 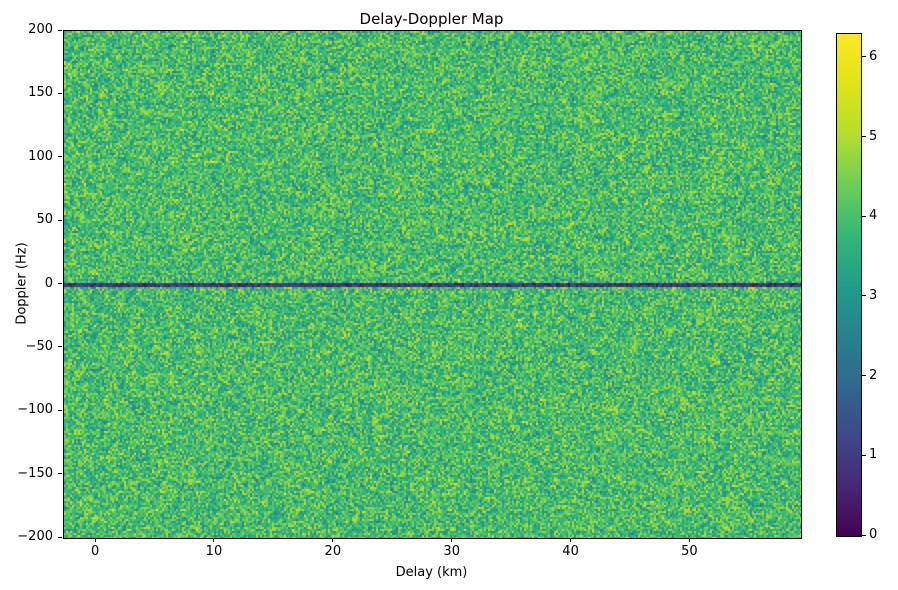 I want to click on x-tick-label: 0, so click(x=95, y=551).